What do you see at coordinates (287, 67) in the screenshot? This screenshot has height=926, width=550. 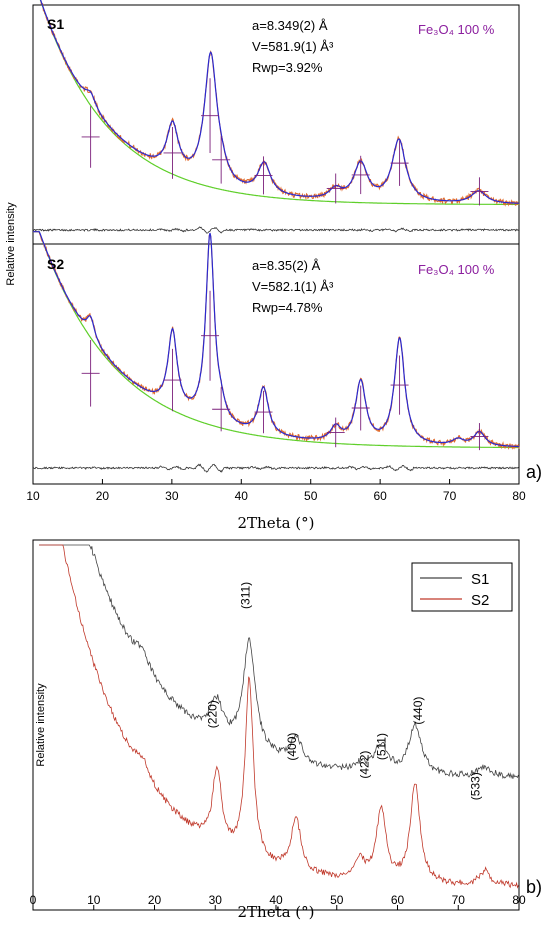 I see `fit-parameter: Rwp=3.92%` at bounding box center [287, 67].